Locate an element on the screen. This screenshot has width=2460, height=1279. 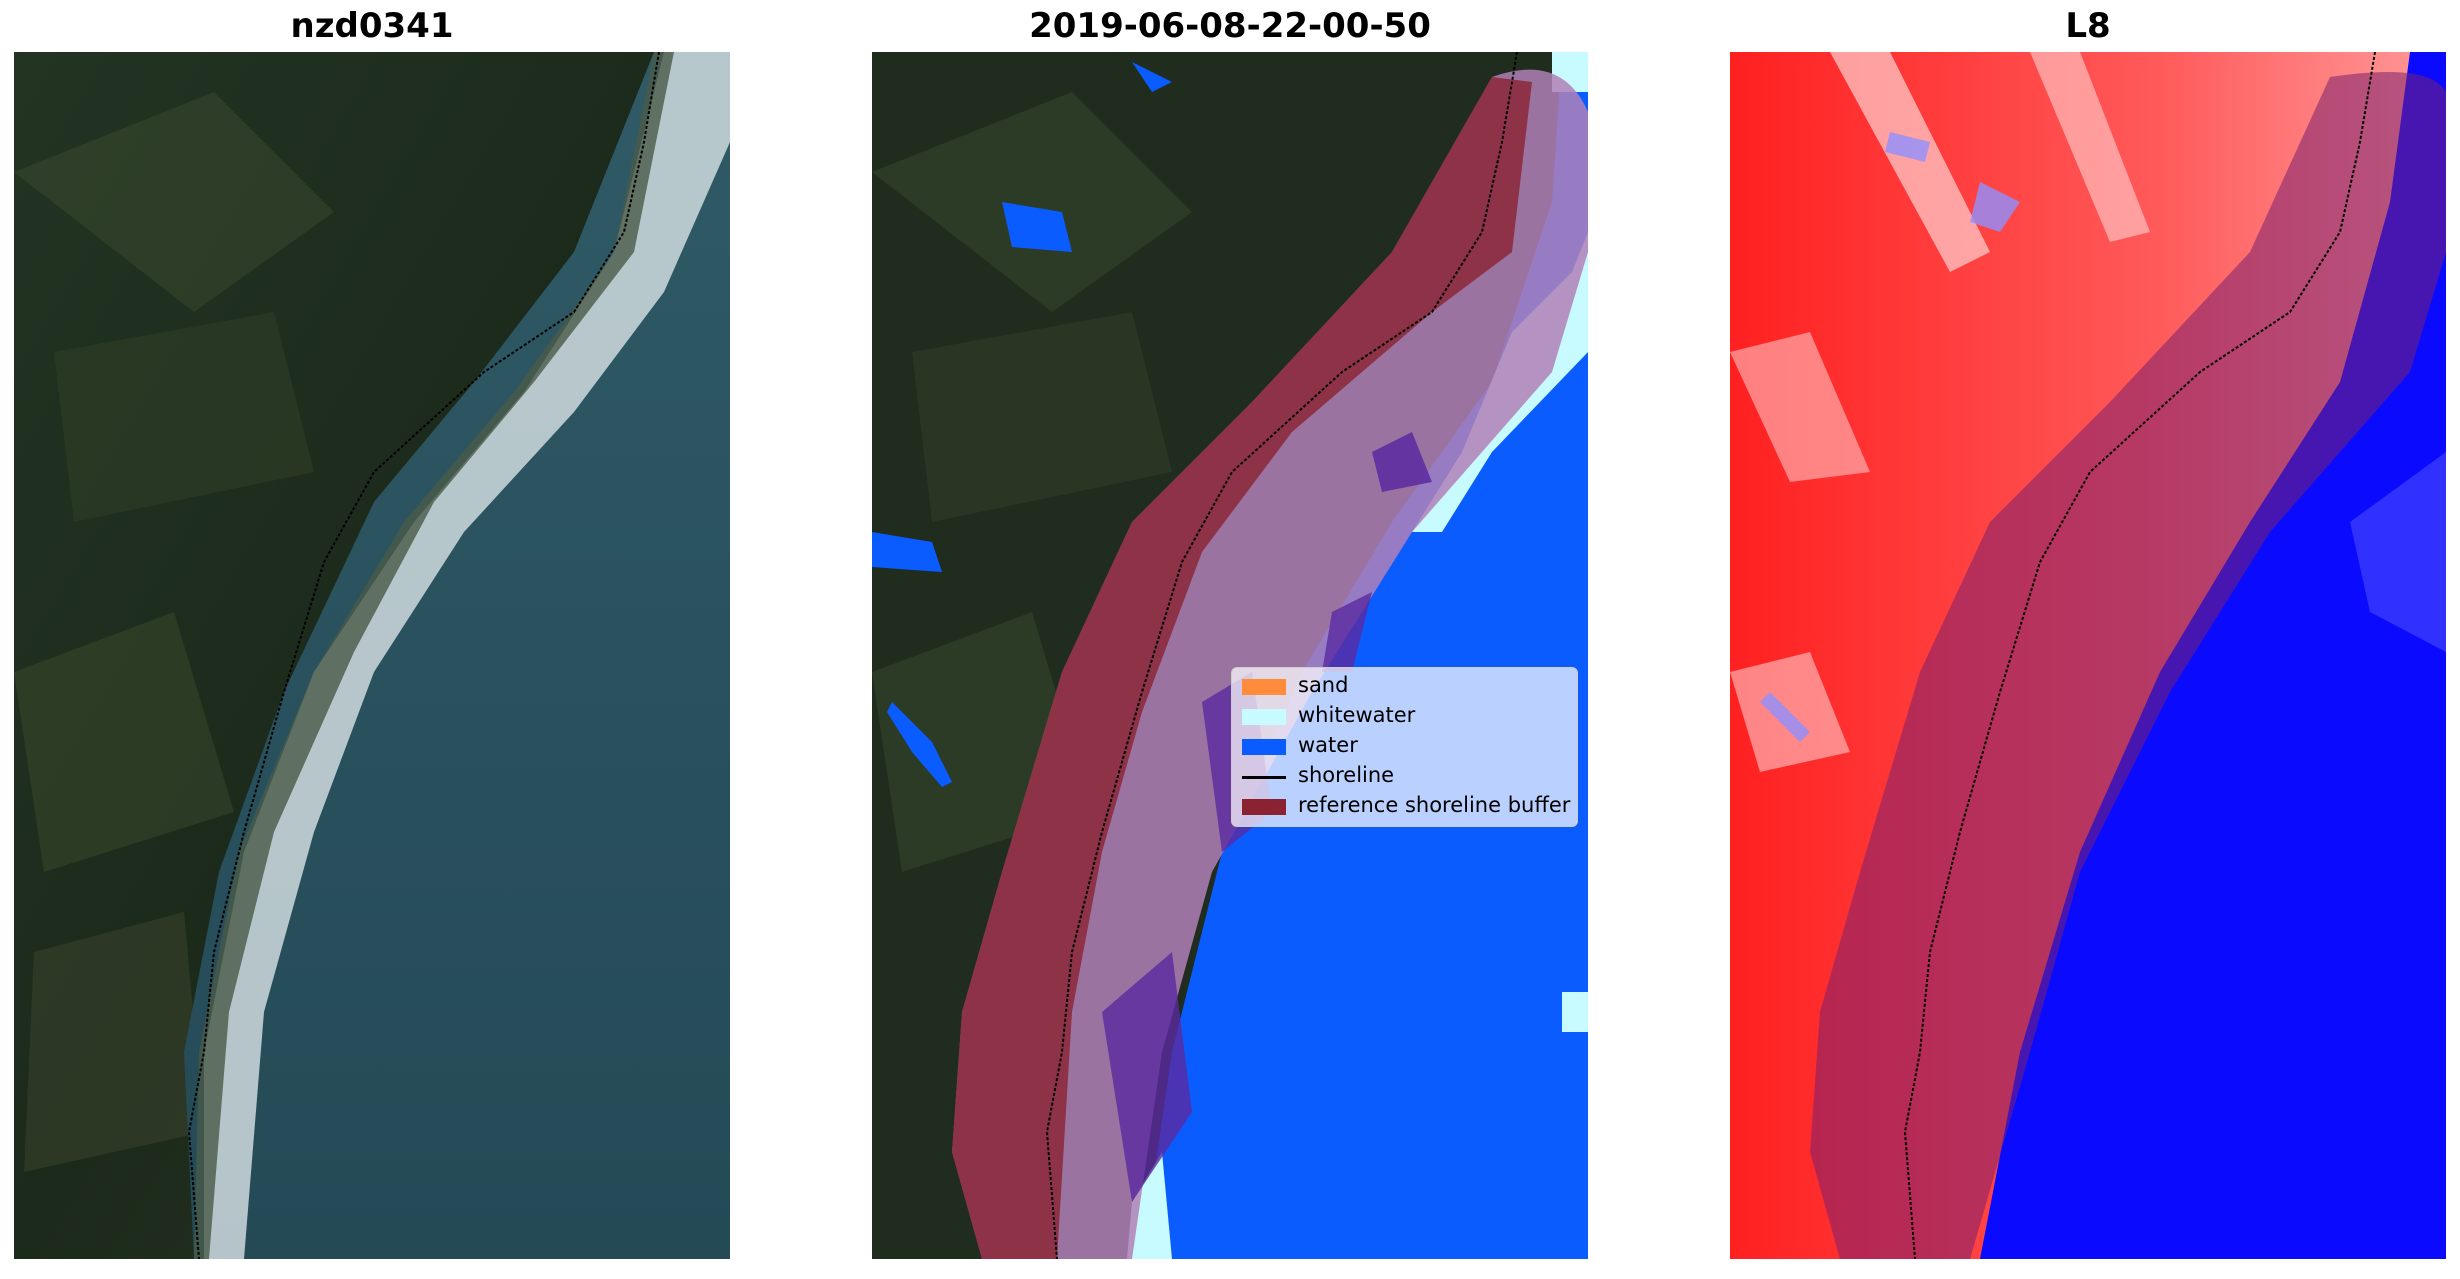
legend-label: water is located at coordinates (1328, 745).